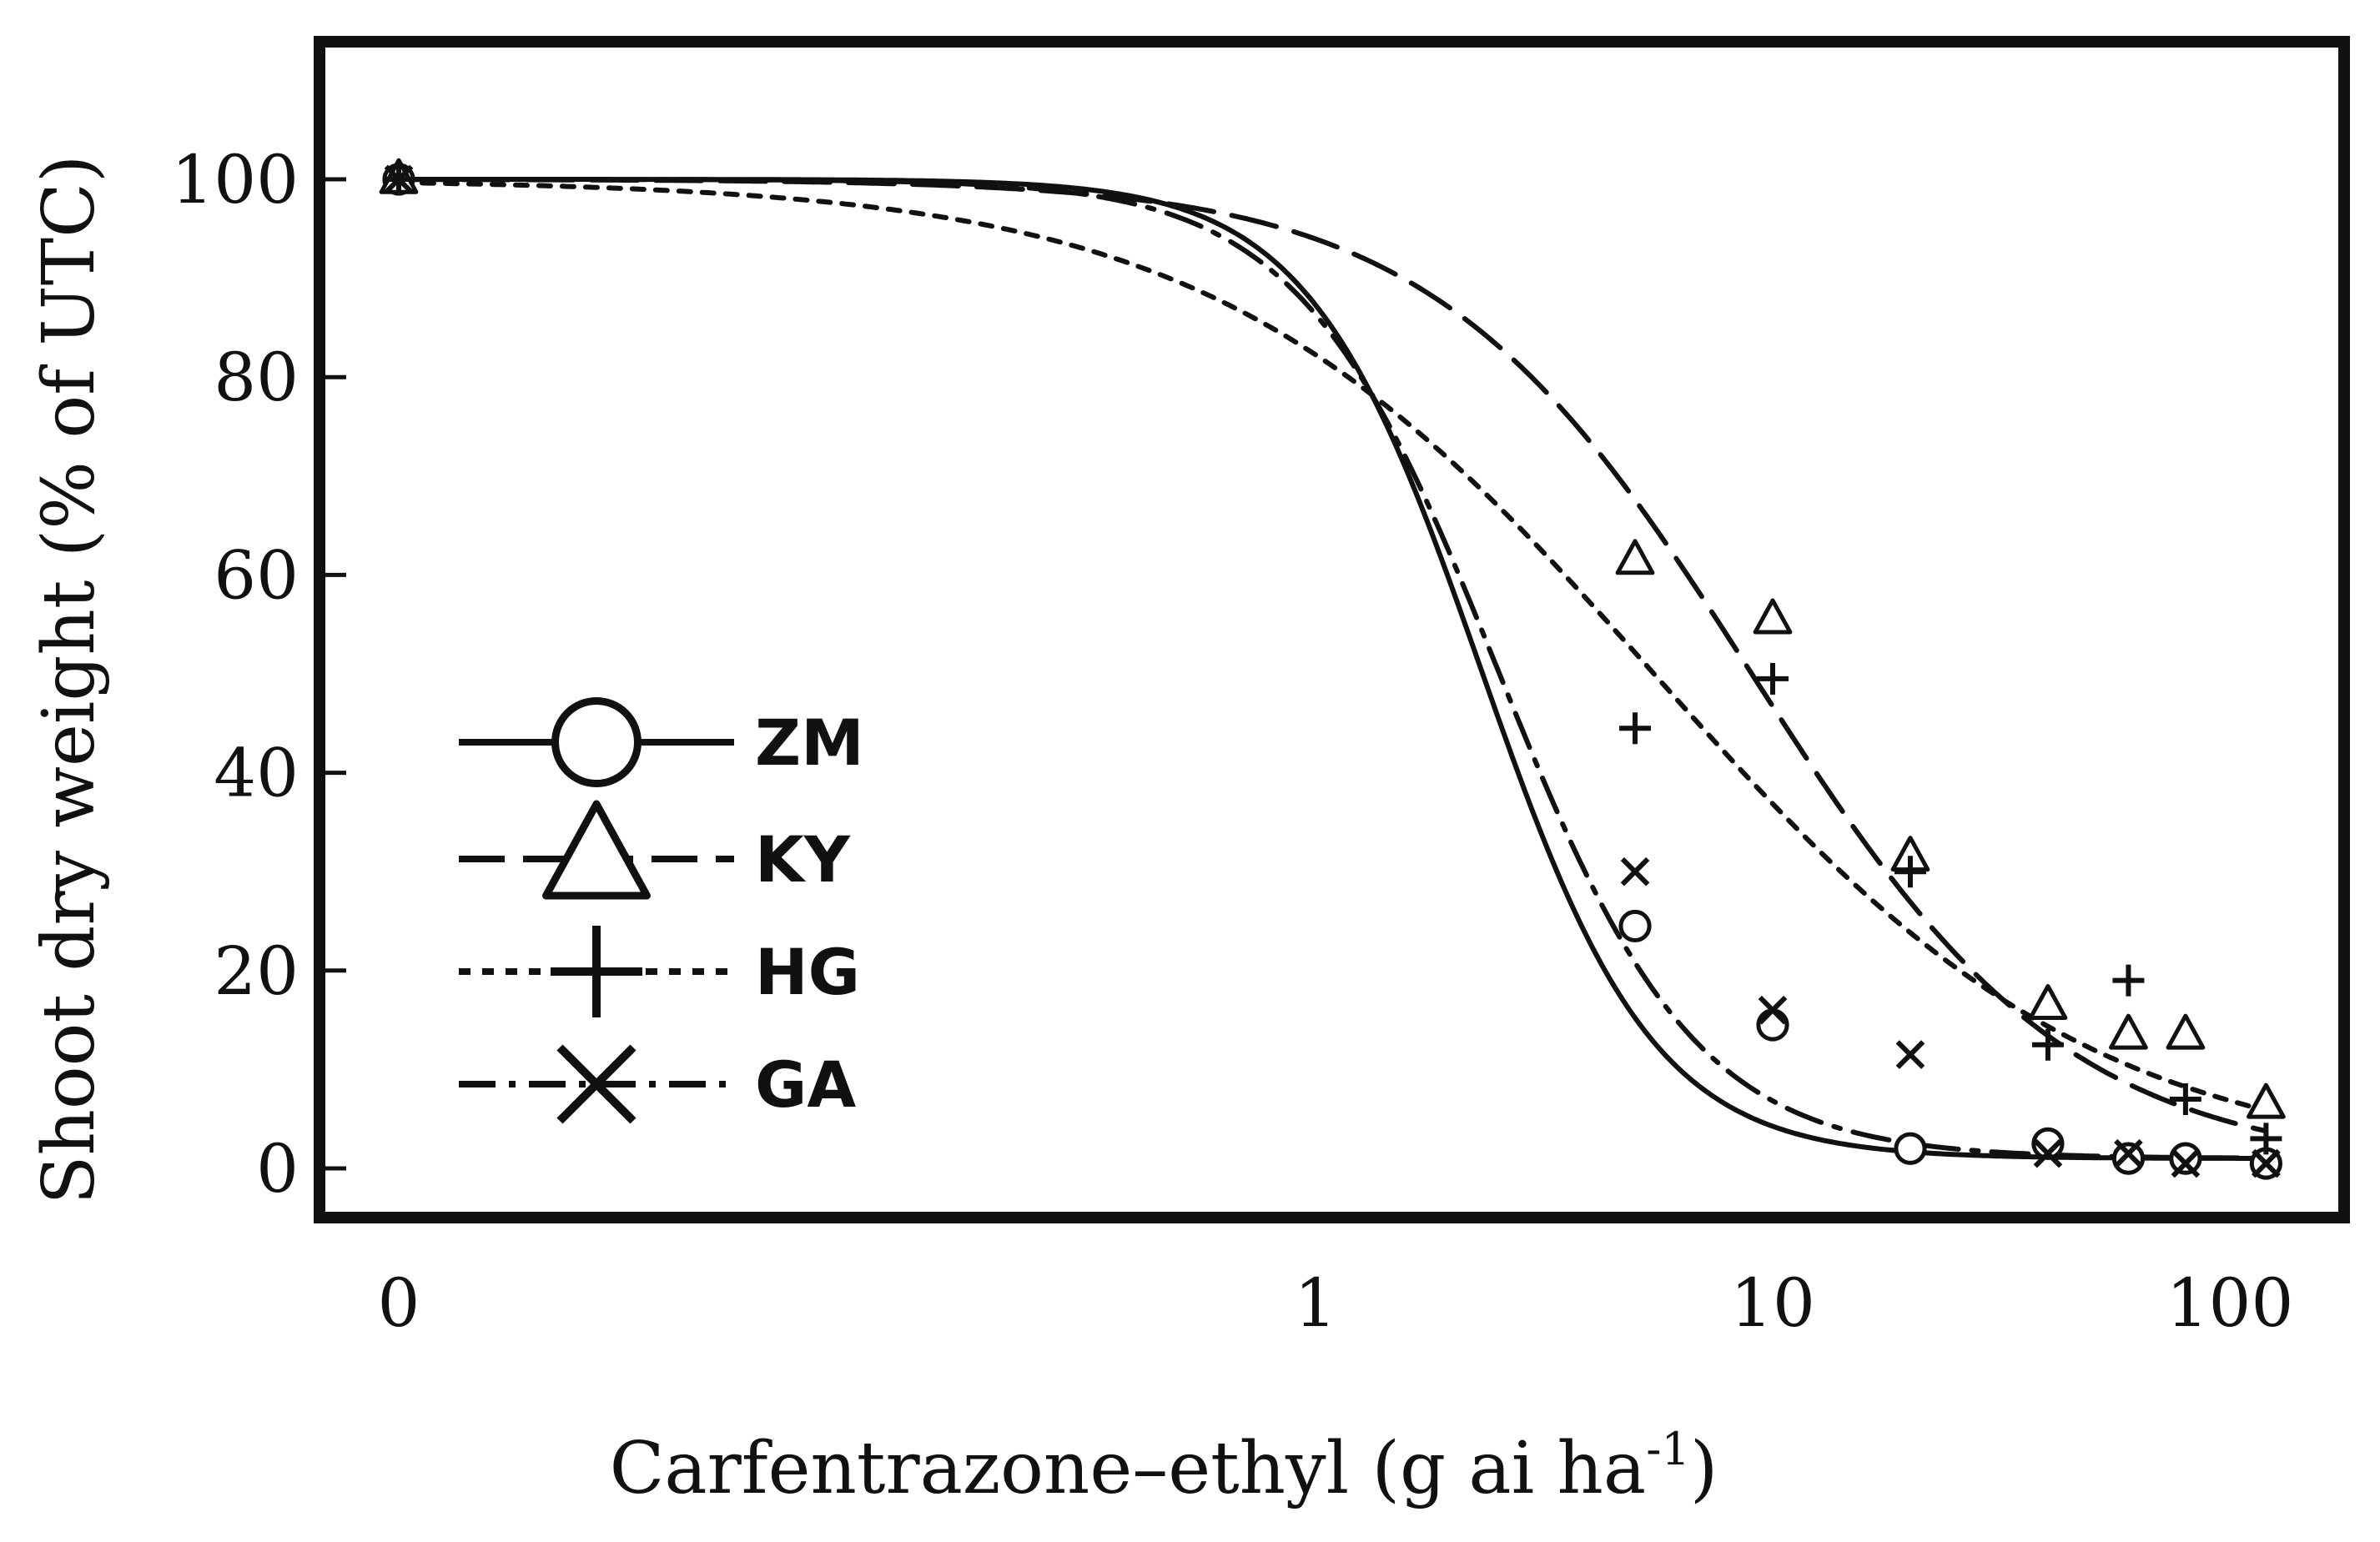  Describe the element at coordinates (596, 742) in the screenshot. I see `legend-marker-zm` at that location.